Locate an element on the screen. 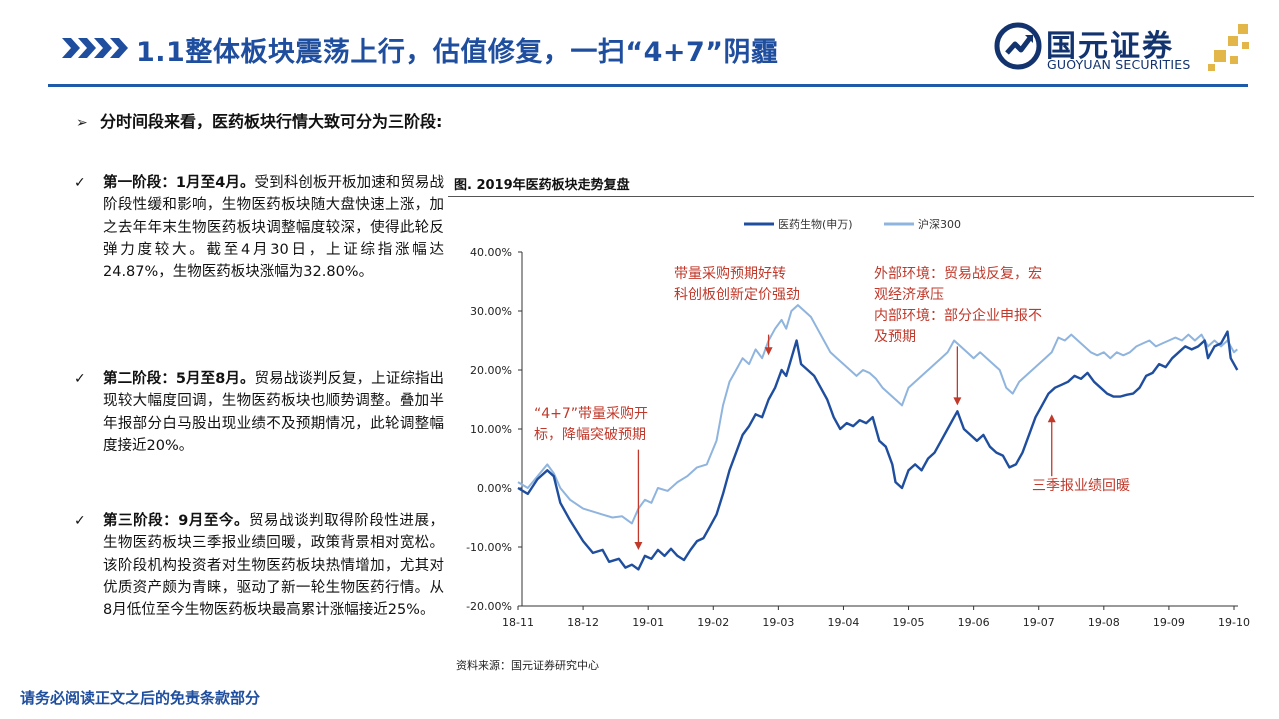 The image size is (1279, 719). x-tick-label: 19-08 is located at coordinates (1104, 622).